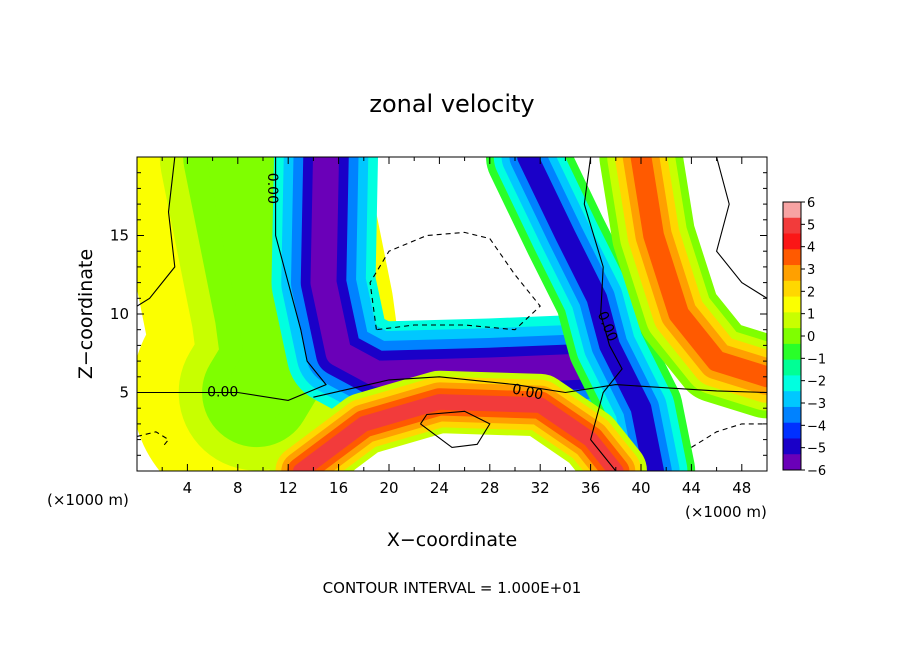  What do you see at coordinates (528, 392) in the screenshot?
I see `contour-label-2: 0.00` at bounding box center [528, 392].